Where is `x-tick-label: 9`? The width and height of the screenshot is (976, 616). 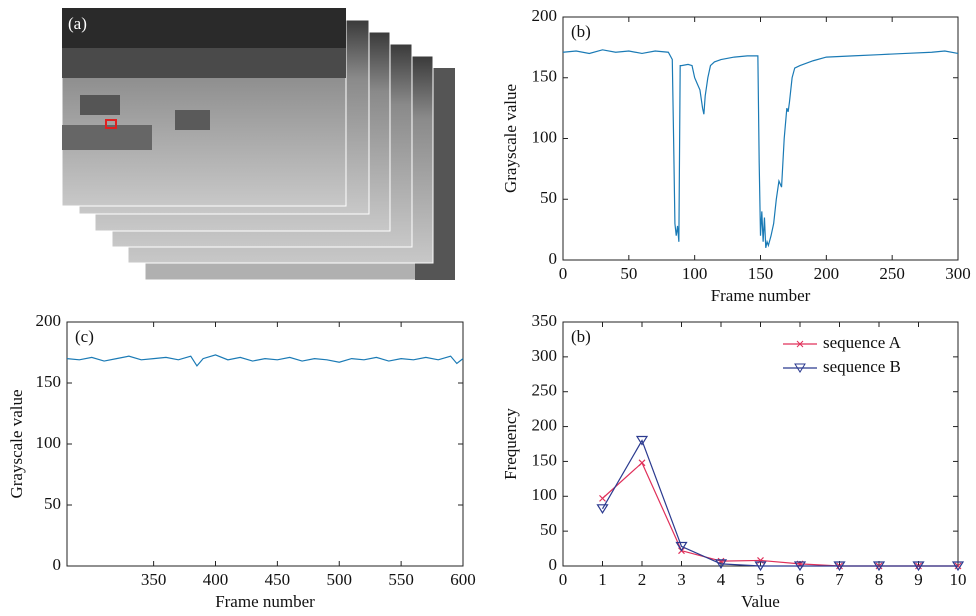 x-tick-label: 9 is located at coordinates (918, 579).